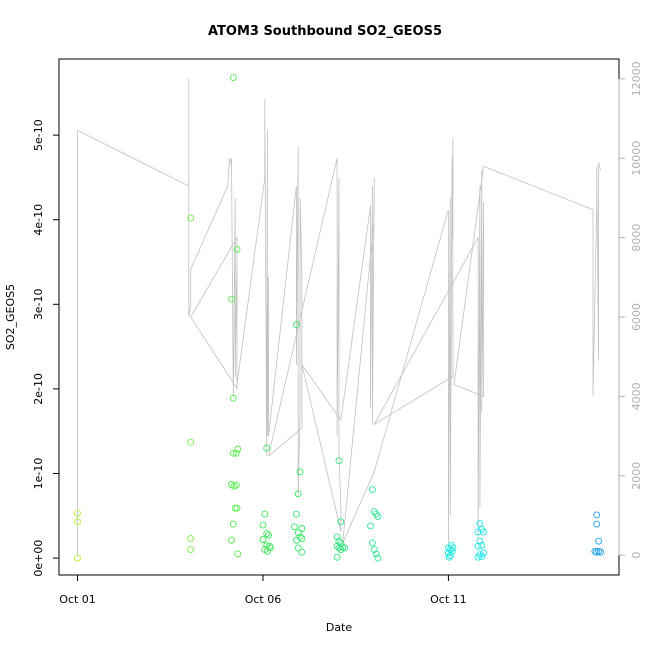 The height and width of the screenshot is (650, 650). Describe the element at coordinates (636, 317) in the screenshot. I see `y2-tick-label: 6000` at that location.